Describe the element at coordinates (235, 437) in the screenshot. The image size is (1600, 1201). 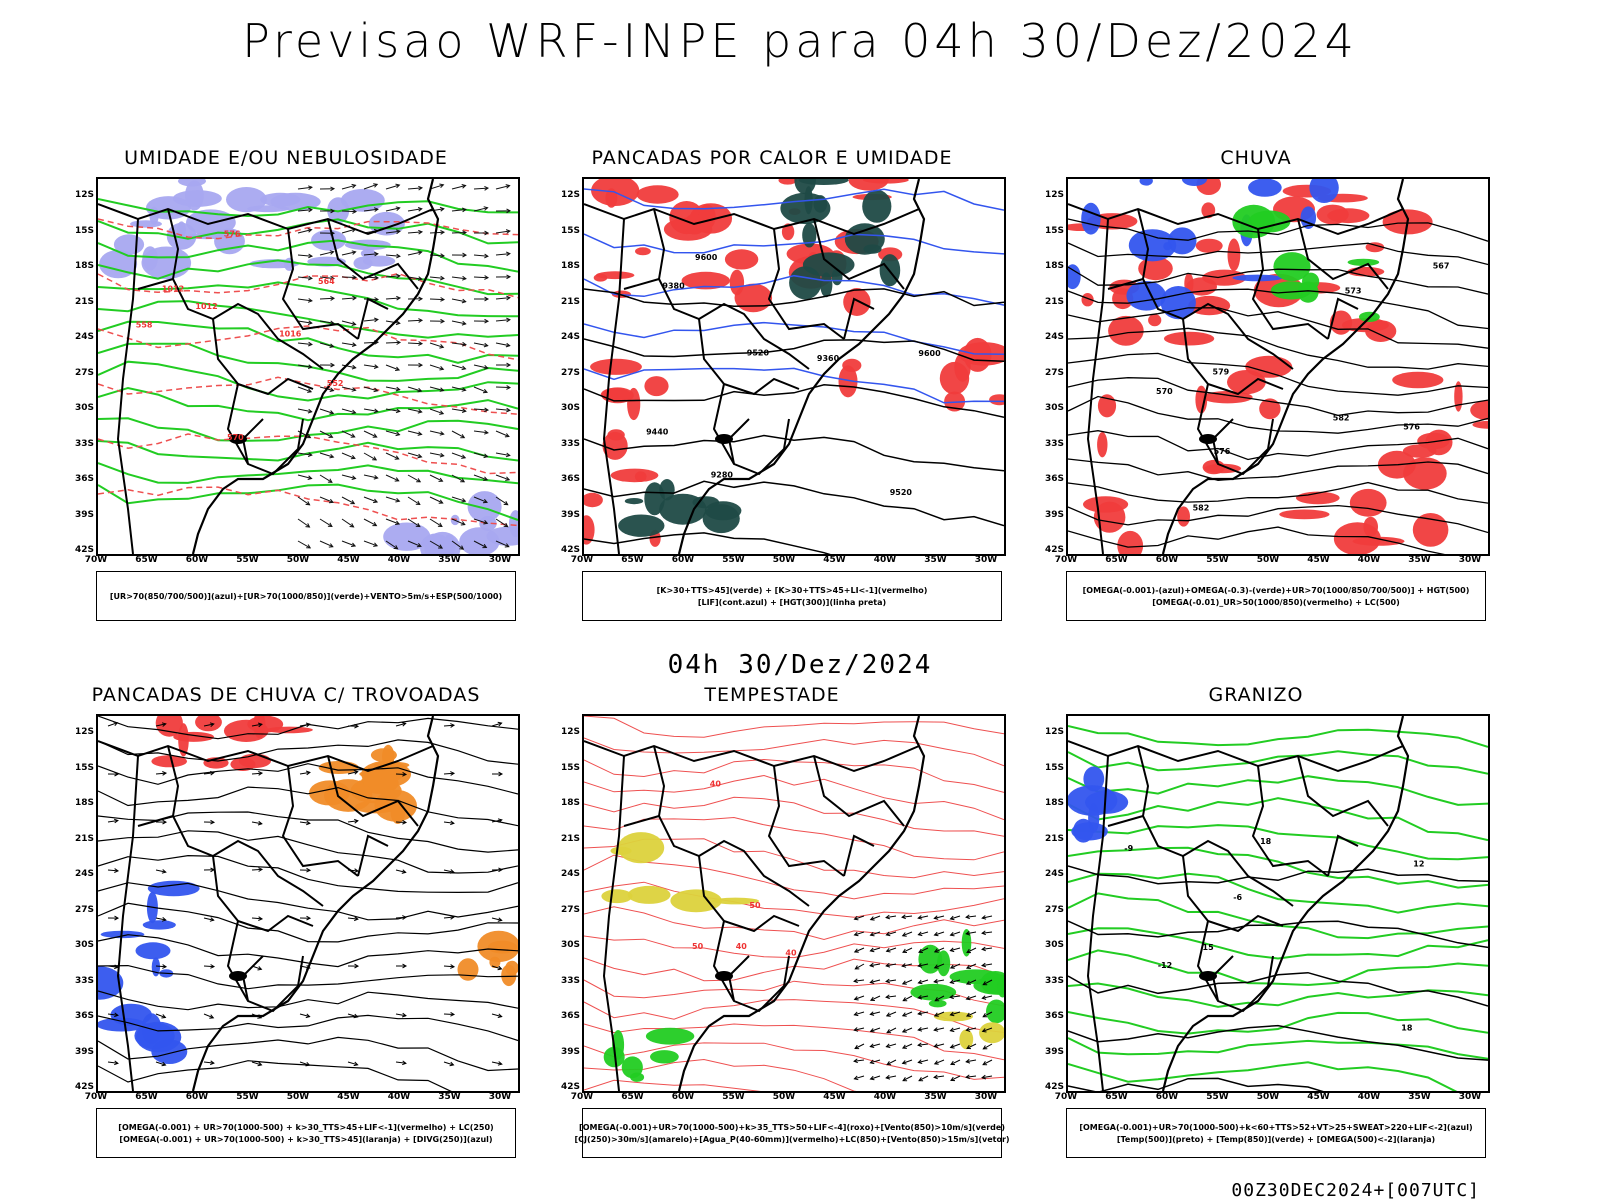
I see `contour-label: 570` at that location.